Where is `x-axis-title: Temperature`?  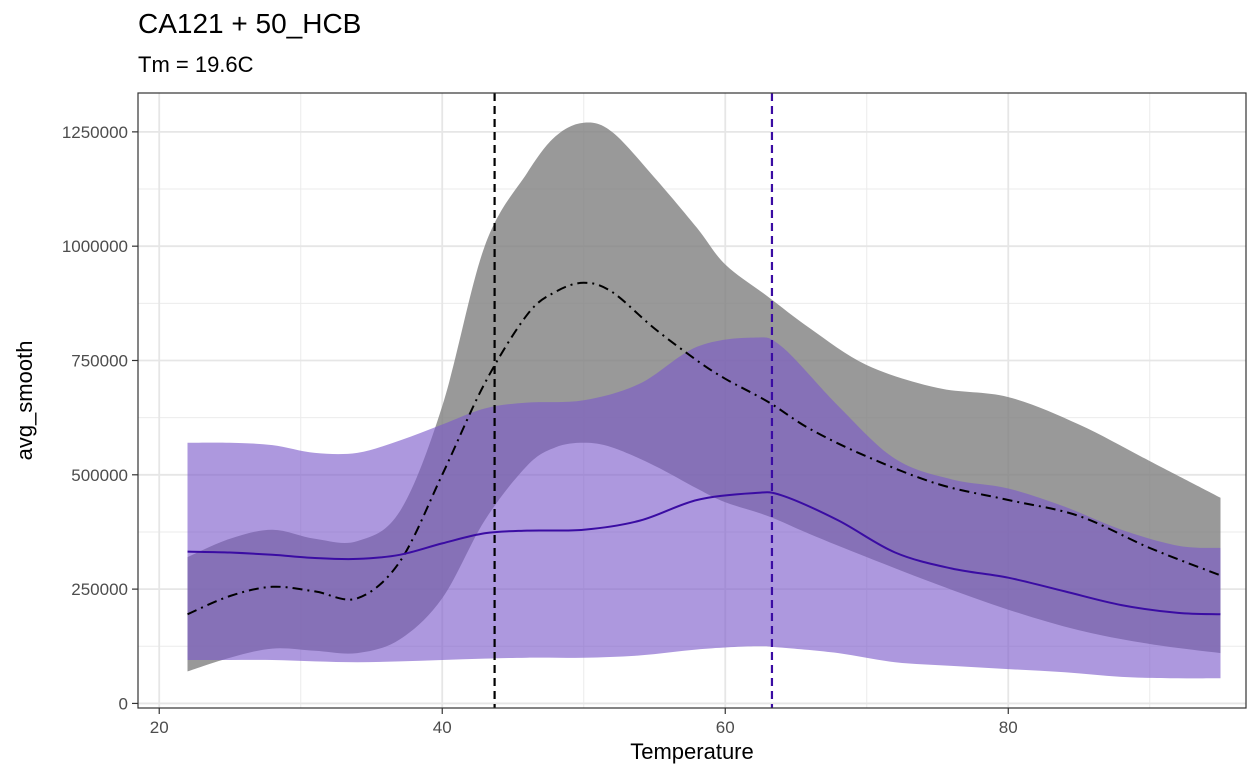 x-axis-title: Temperature is located at coordinates (692, 751).